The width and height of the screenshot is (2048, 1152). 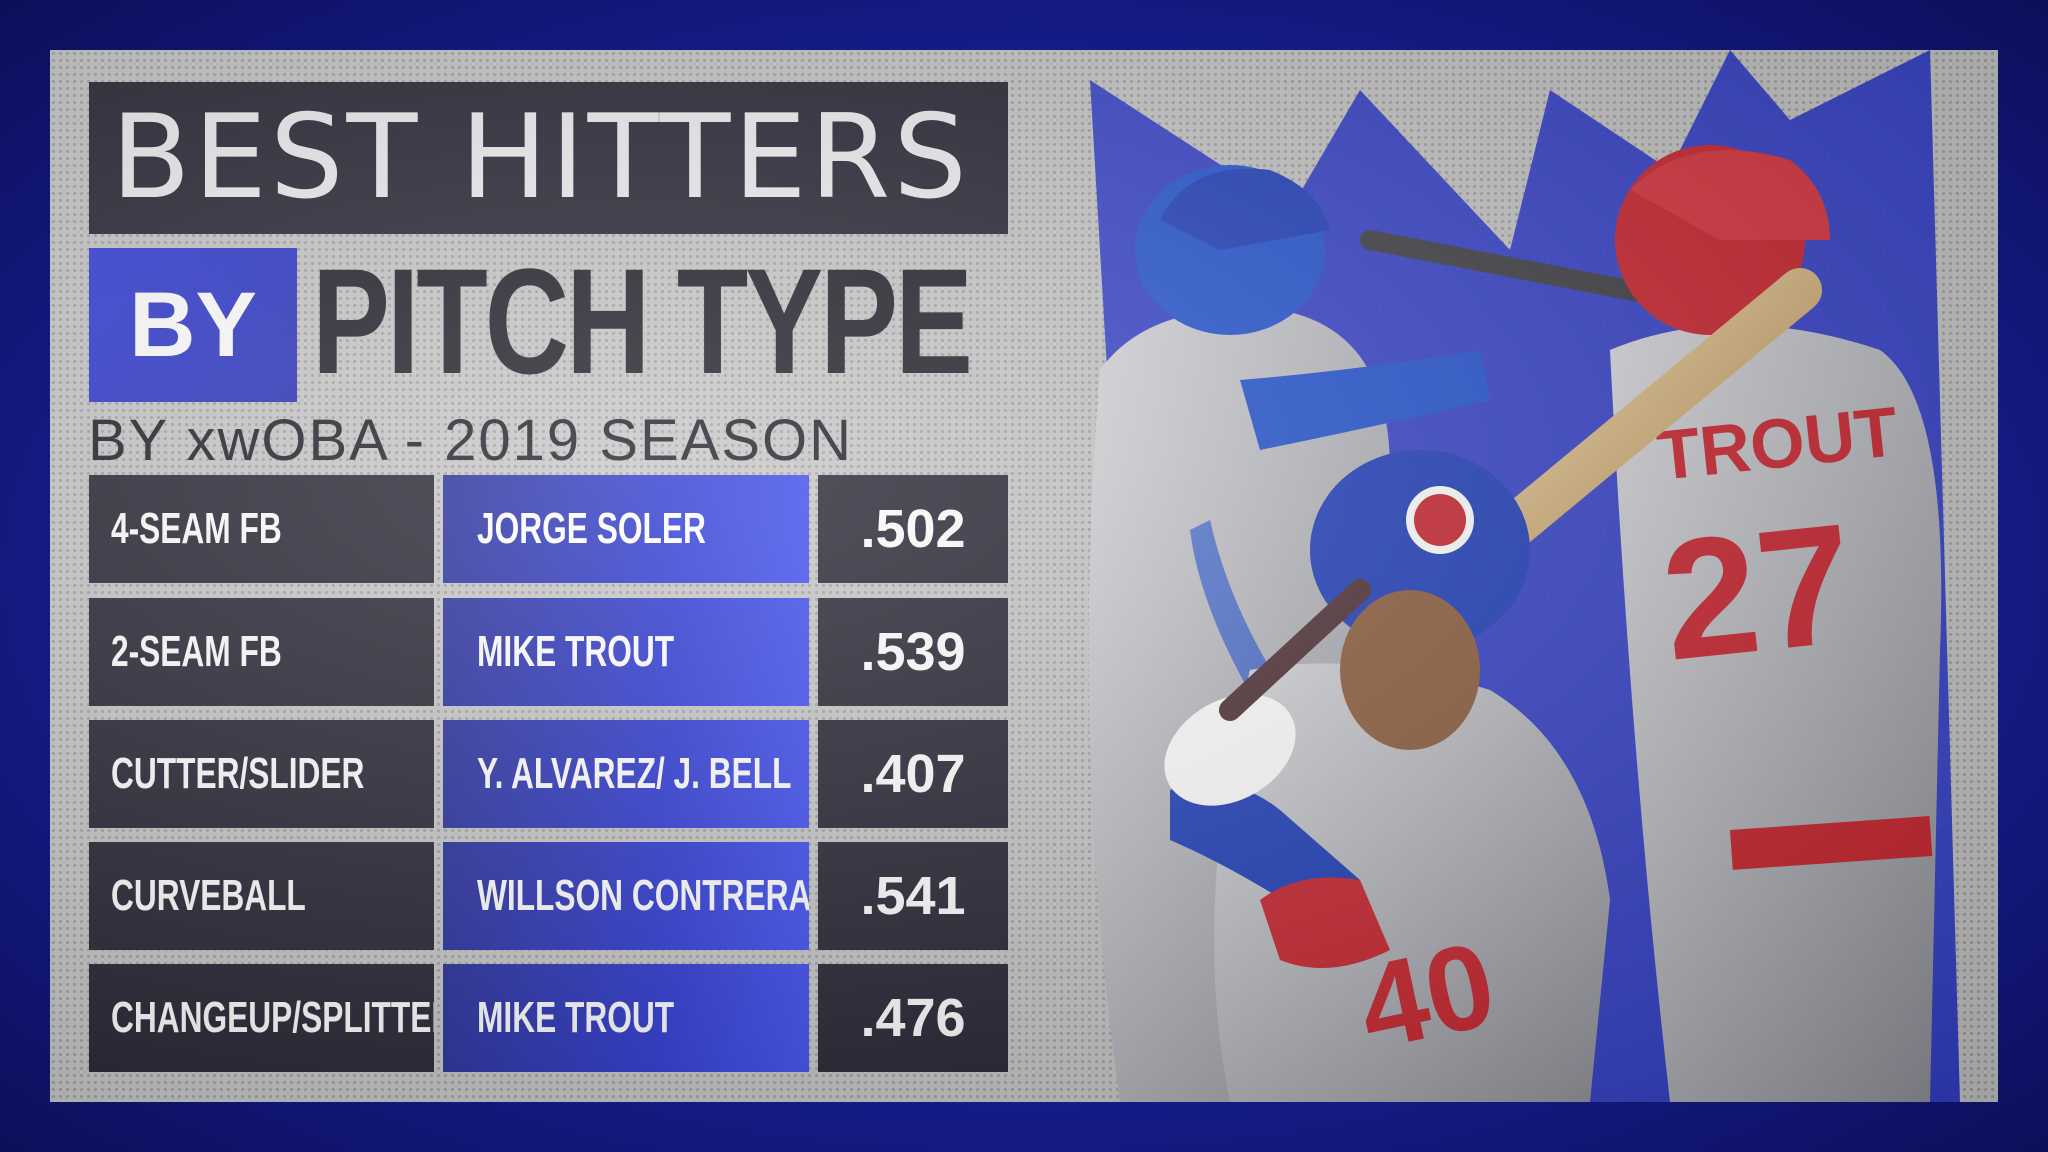 What do you see at coordinates (1525, 270) in the screenshot?
I see `soler-bat` at bounding box center [1525, 270].